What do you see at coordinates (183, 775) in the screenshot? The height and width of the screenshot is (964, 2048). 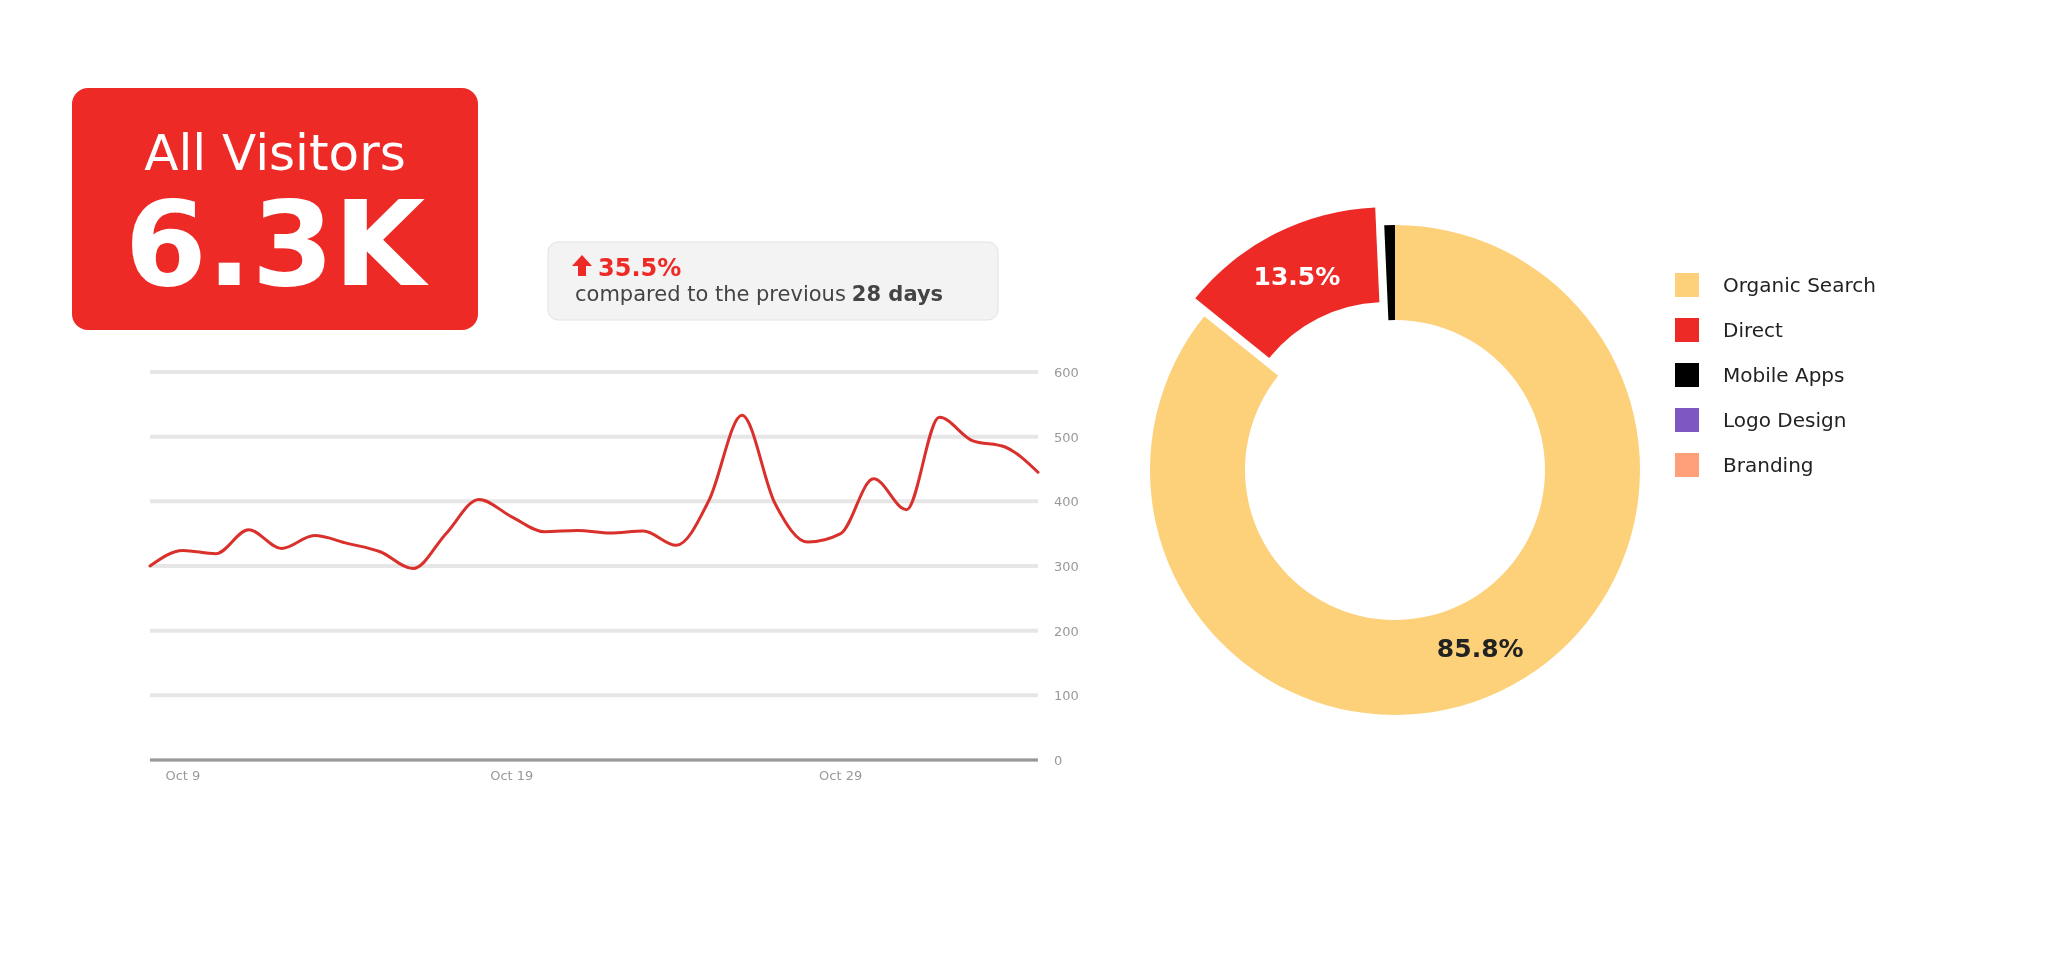 I see `x-tick-label: Oct 9` at bounding box center [183, 775].